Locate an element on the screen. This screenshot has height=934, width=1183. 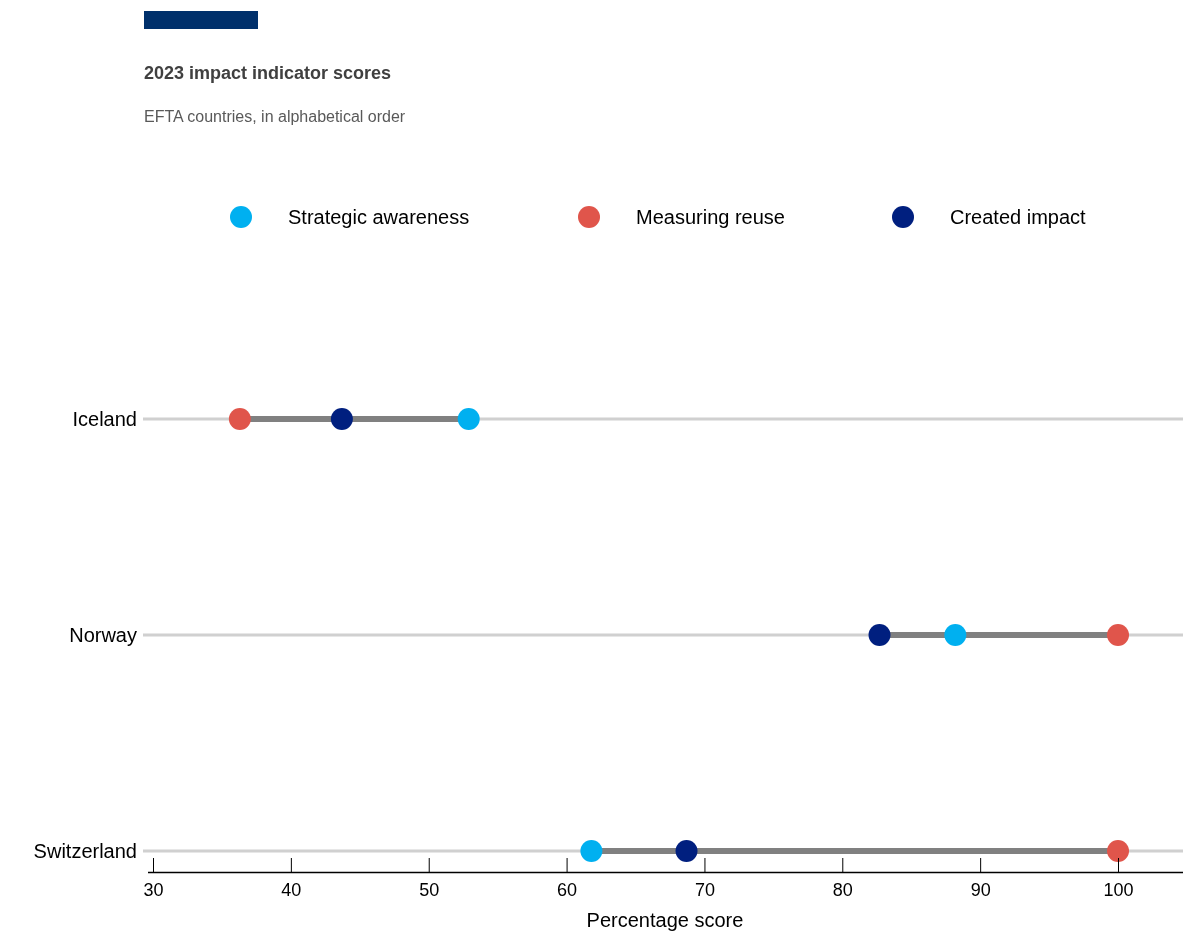
x-tick-label: 50 is located at coordinates (429, 890).